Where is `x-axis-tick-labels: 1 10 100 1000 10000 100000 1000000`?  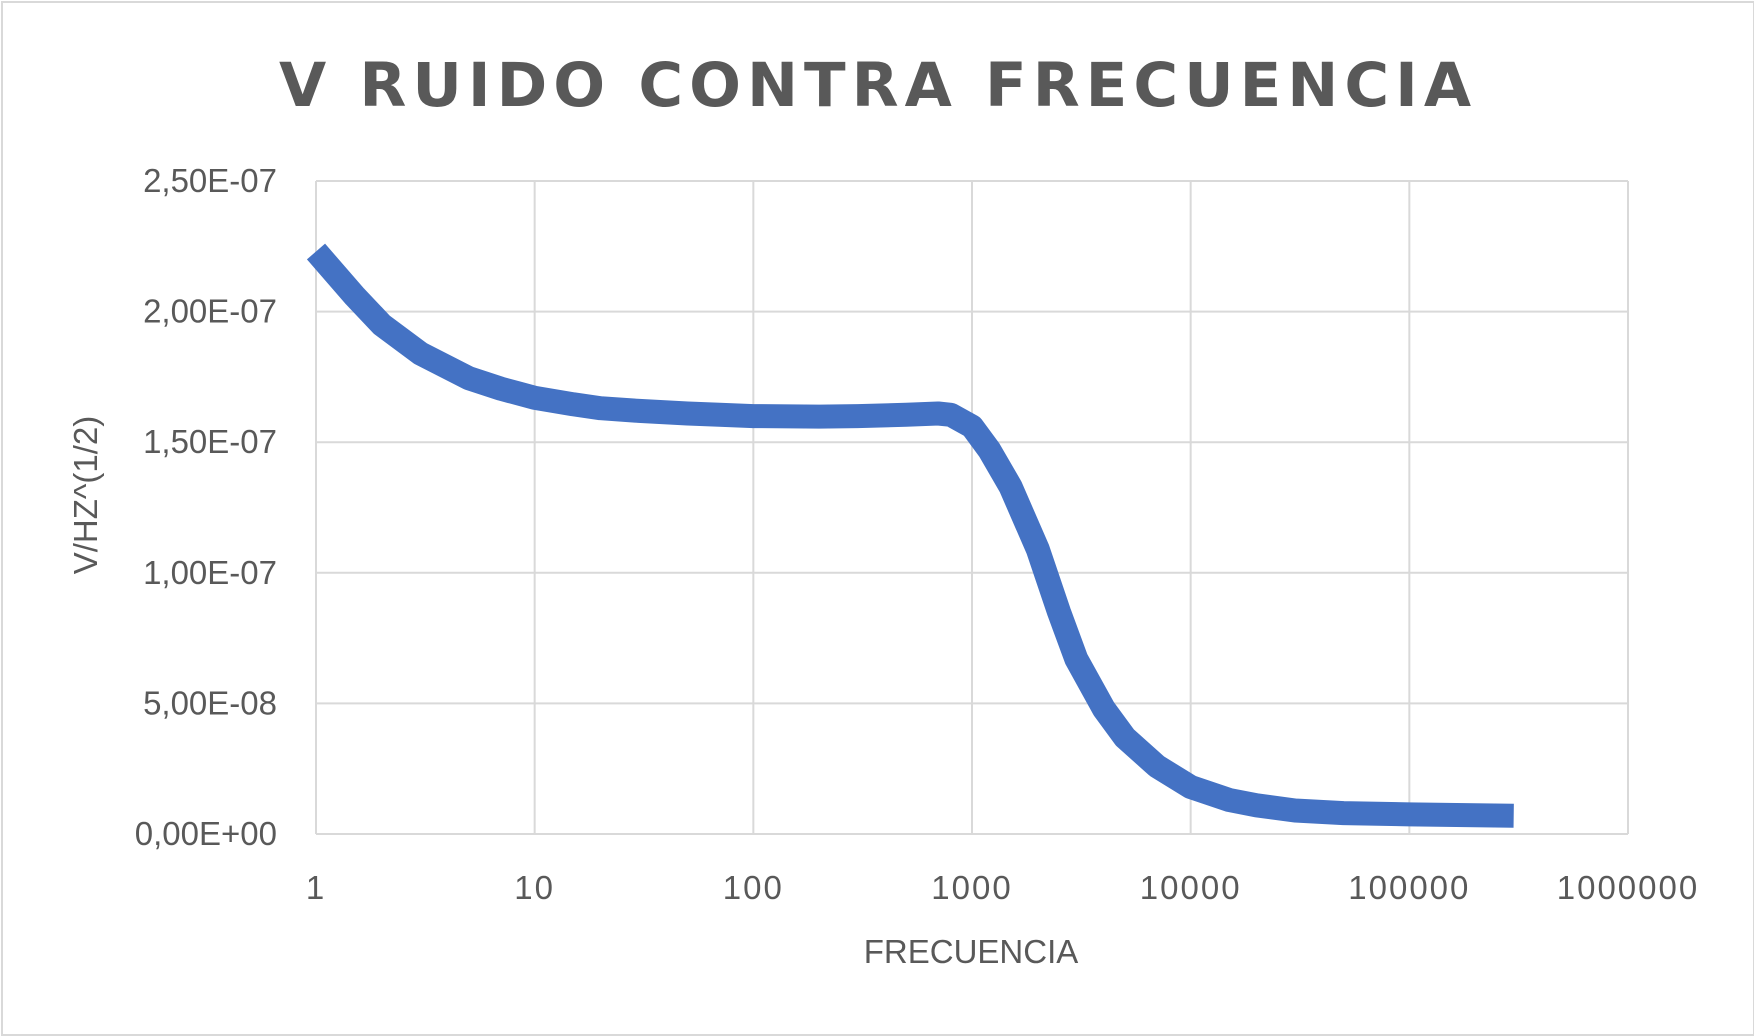
x-axis-tick-labels: 1 10 100 1000 10000 100000 1000000 is located at coordinates (1002, 887).